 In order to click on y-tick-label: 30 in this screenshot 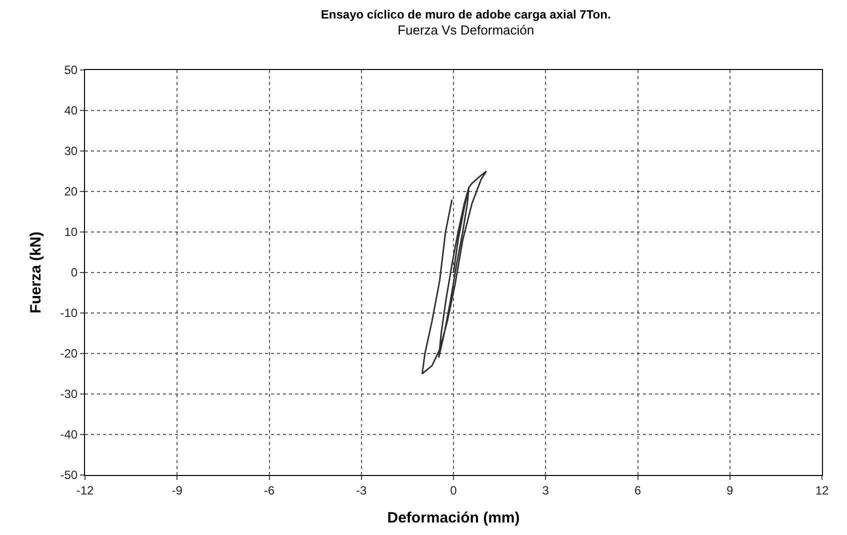, I will do `click(71, 151)`.